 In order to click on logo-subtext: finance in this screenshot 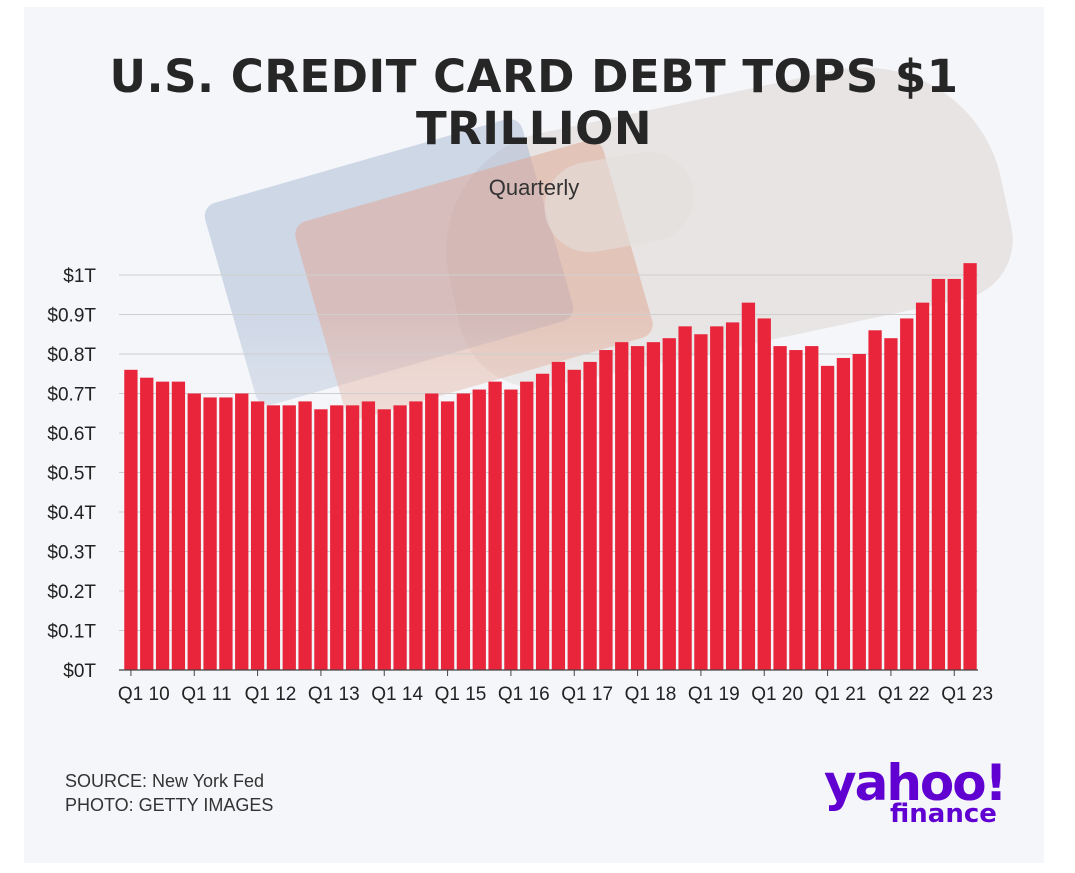, I will do `click(943, 814)`.